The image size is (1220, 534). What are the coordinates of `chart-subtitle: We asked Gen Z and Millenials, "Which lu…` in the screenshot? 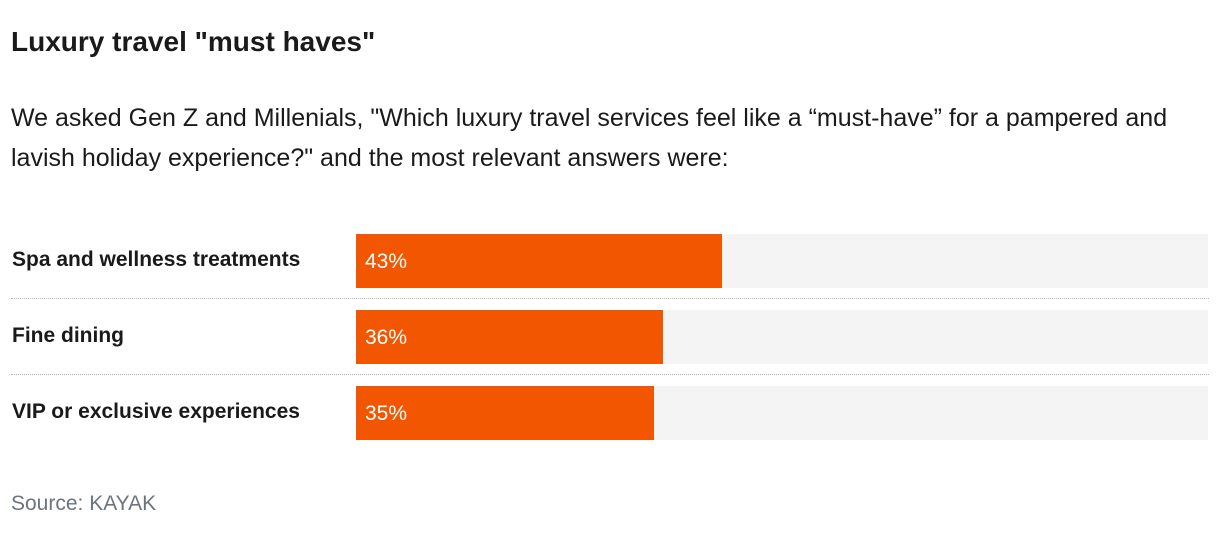 It's located at (589, 138).